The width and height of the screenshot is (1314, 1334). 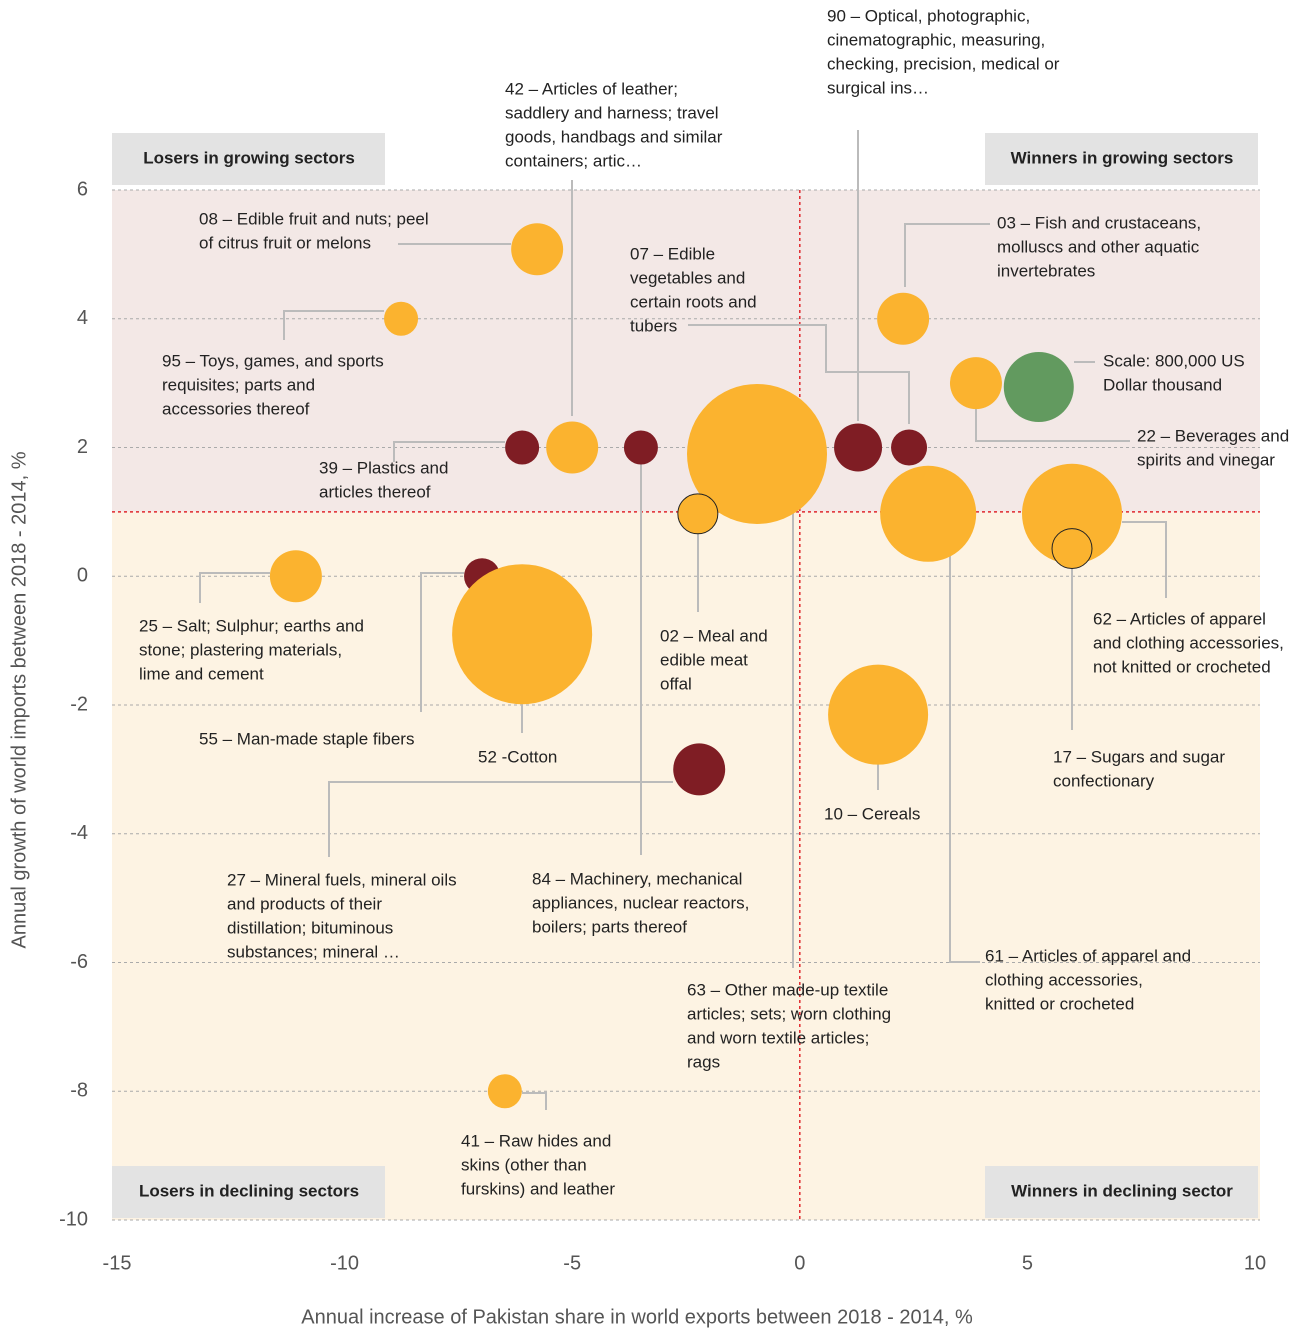 What do you see at coordinates (1255, 1263) in the screenshot?
I see `x-tick-label: 10` at bounding box center [1255, 1263].